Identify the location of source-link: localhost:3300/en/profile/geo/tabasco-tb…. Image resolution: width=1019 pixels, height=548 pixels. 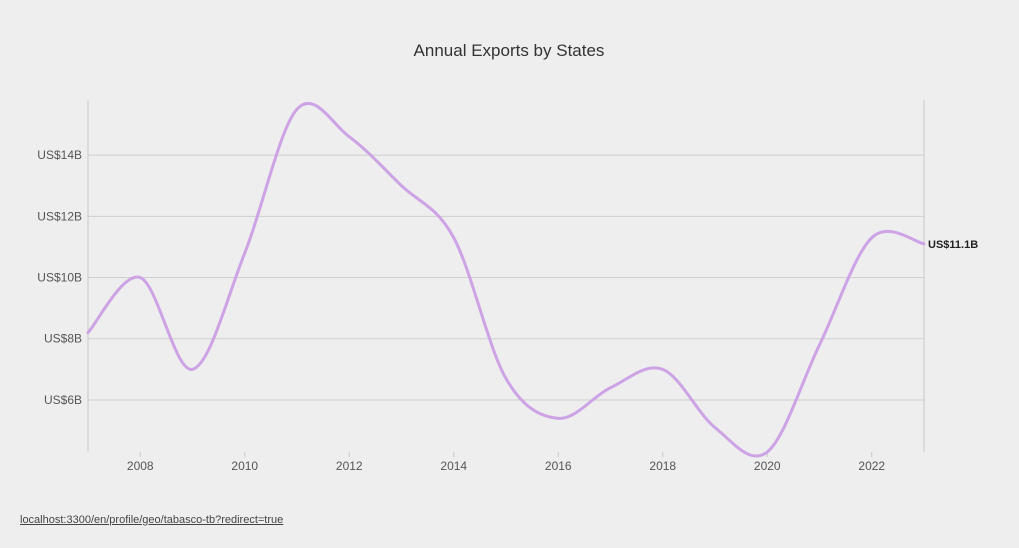
(152, 520).